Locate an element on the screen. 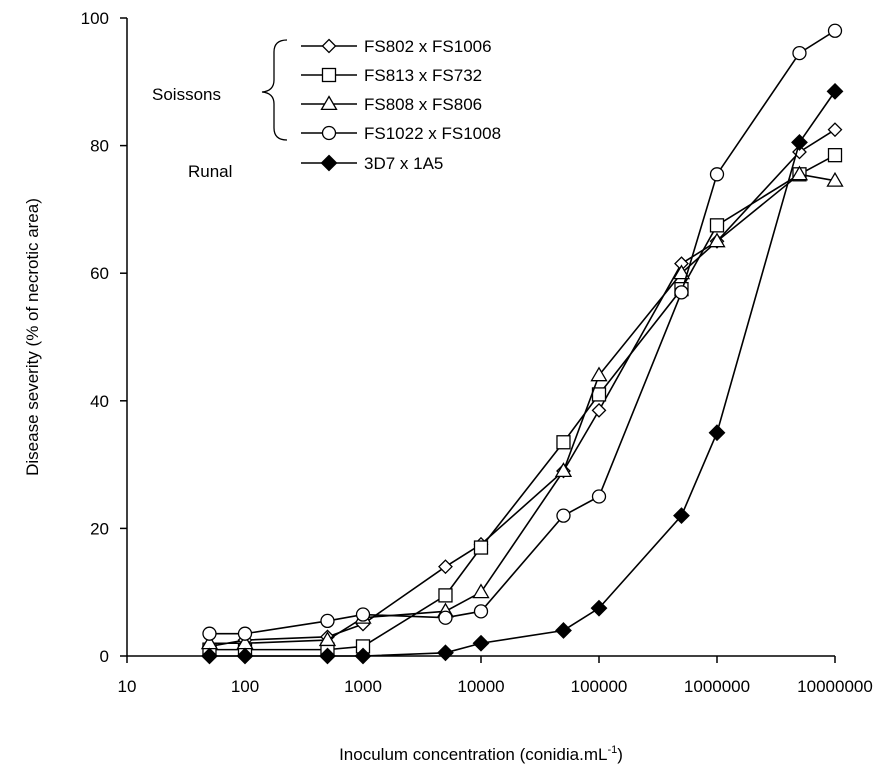  legend-label: FS1022 x FS1008 is located at coordinates (432, 133).